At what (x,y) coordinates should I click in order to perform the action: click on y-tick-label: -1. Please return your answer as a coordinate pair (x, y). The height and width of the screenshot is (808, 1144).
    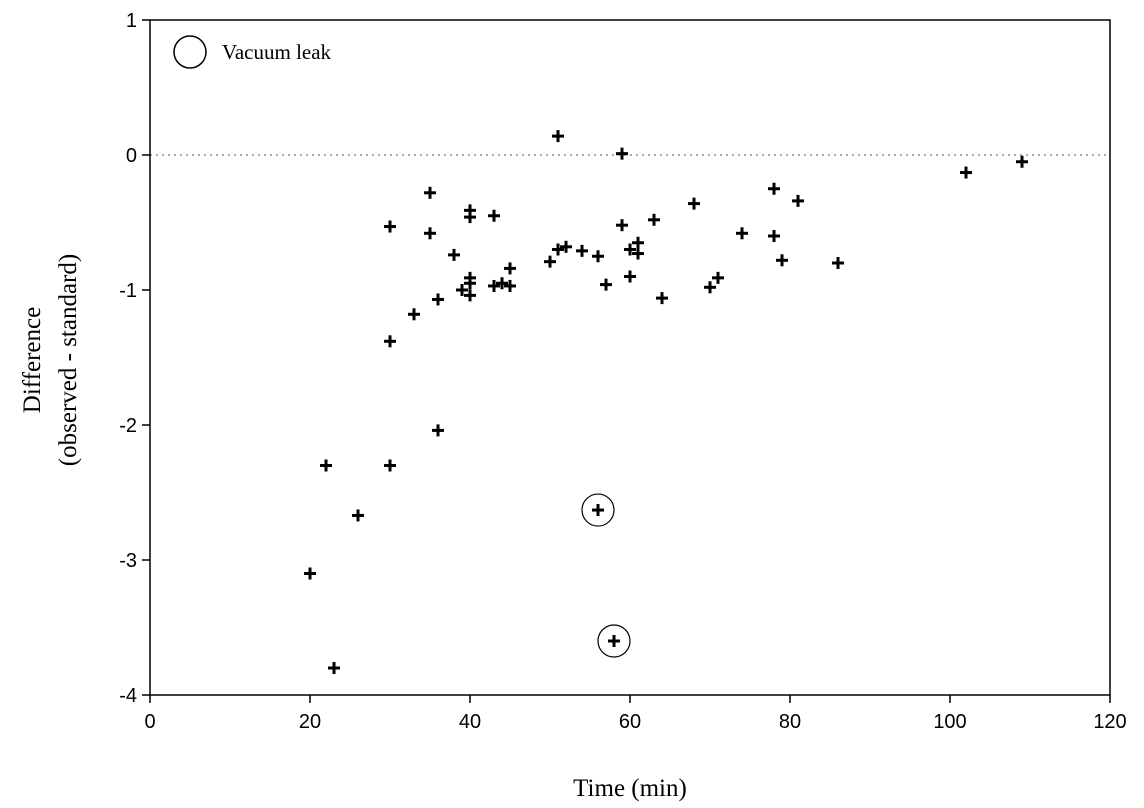
    Looking at the image, I should click on (128, 291).